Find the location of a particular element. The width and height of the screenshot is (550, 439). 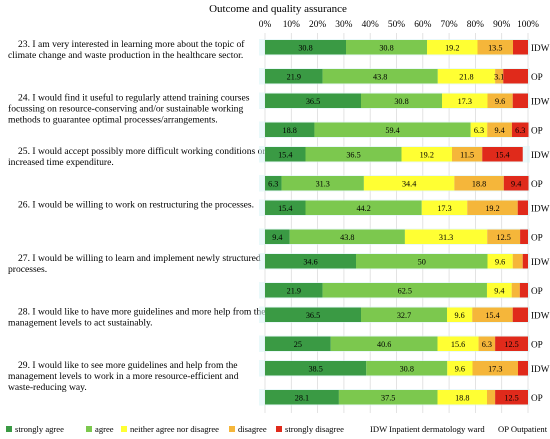

data-label: 31.3 is located at coordinates (446, 237).